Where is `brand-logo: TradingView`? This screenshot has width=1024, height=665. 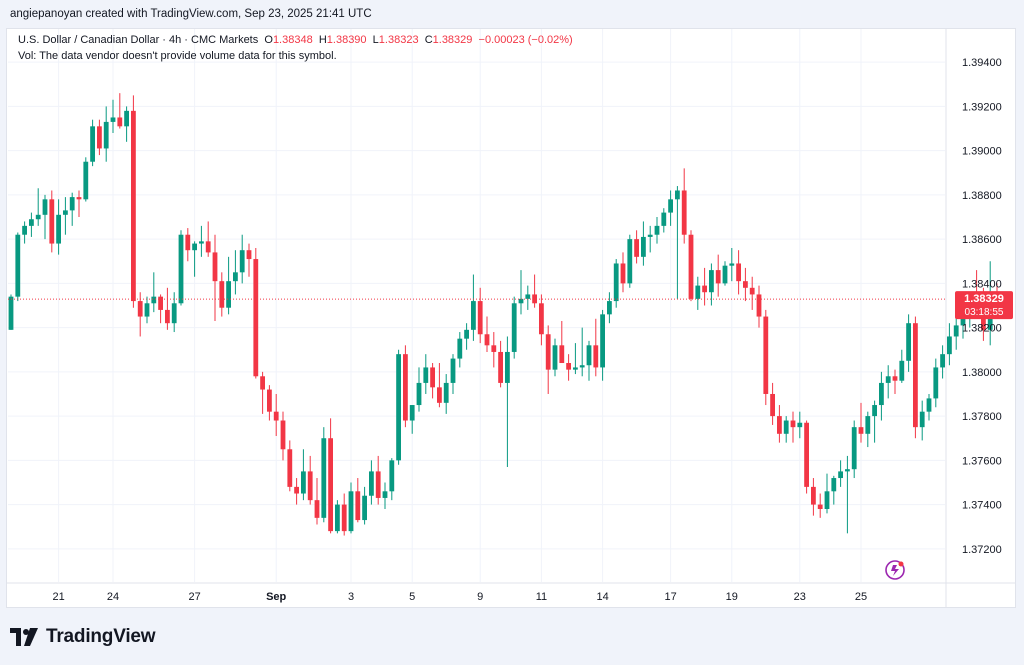
brand-logo: TradingView is located at coordinates (83, 637).